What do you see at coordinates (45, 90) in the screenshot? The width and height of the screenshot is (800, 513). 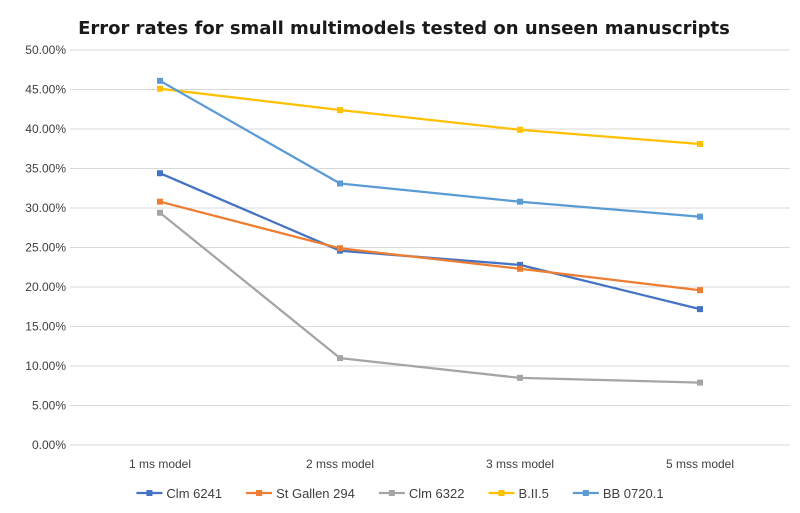 I see `y-tick-label: 45.00%` at bounding box center [45, 90].